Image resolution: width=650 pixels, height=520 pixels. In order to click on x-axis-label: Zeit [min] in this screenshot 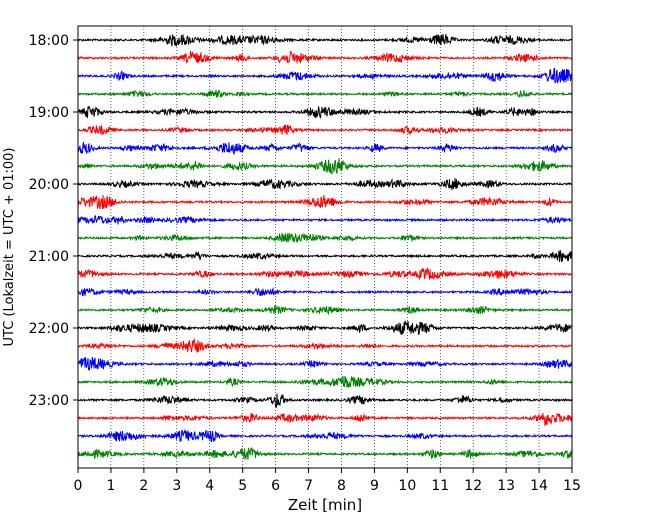, I will do `click(325, 505)`.